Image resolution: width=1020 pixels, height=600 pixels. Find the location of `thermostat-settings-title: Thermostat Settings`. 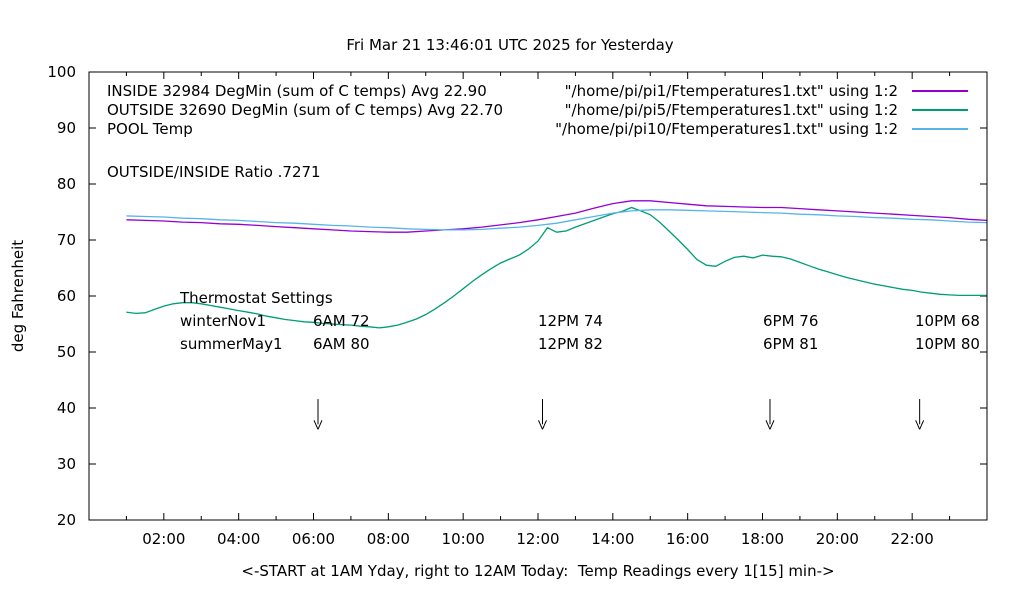

thermostat-settings-title: Thermostat Settings is located at coordinates (256, 298).